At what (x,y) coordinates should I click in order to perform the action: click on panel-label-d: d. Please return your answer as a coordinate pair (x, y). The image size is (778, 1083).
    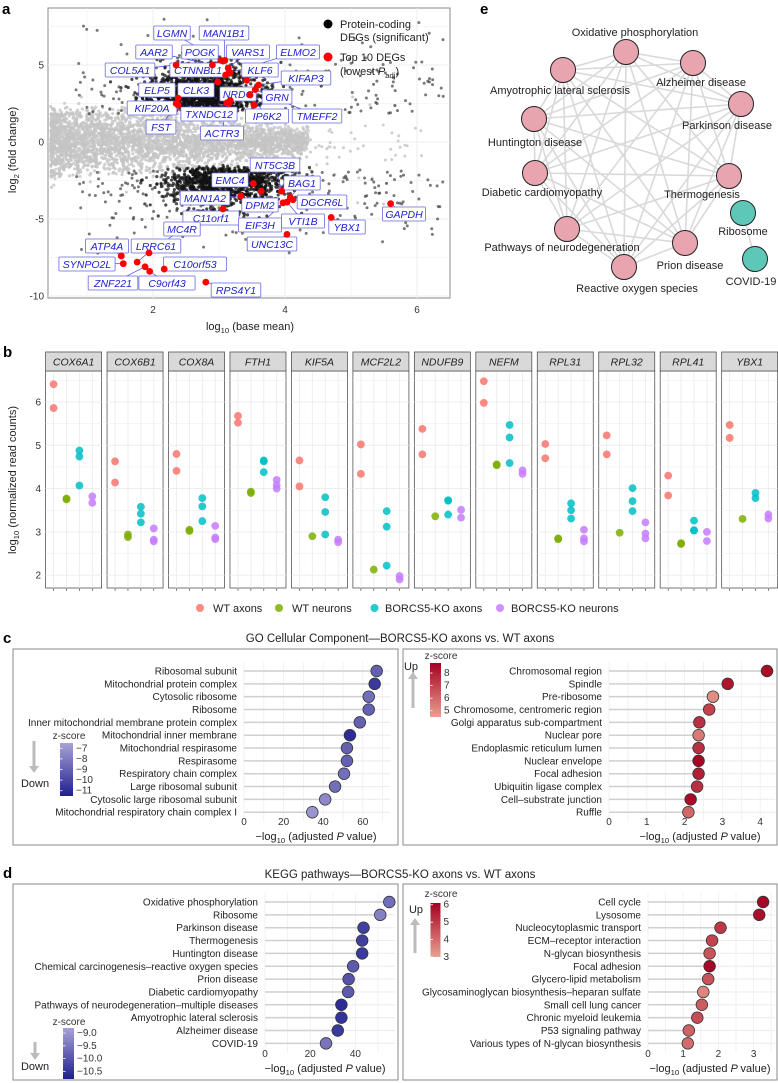
    Looking at the image, I should click on (7, 873).